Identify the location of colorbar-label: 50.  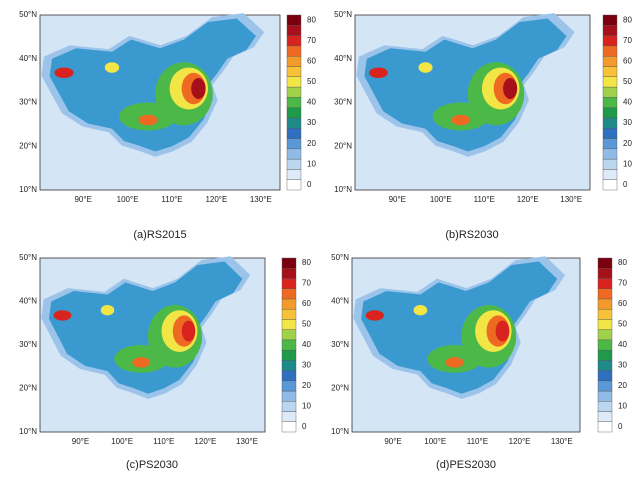
(311, 81).